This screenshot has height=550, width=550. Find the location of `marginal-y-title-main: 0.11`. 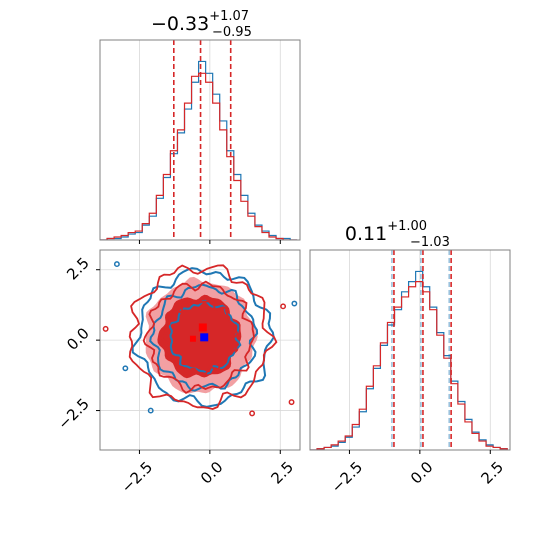

marginal-y-title-main: 0.11 is located at coordinates (366, 234).